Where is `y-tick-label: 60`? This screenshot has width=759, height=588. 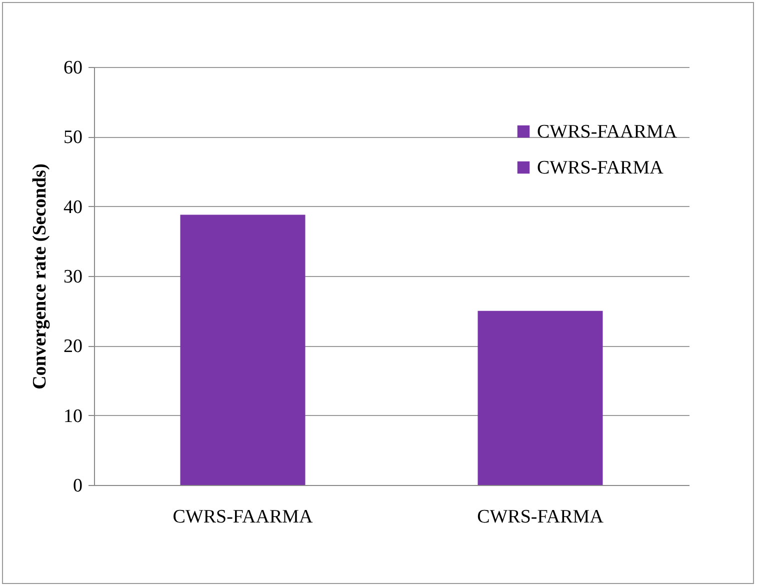
y-tick-label: 60 is located at coordinates (73, 68).